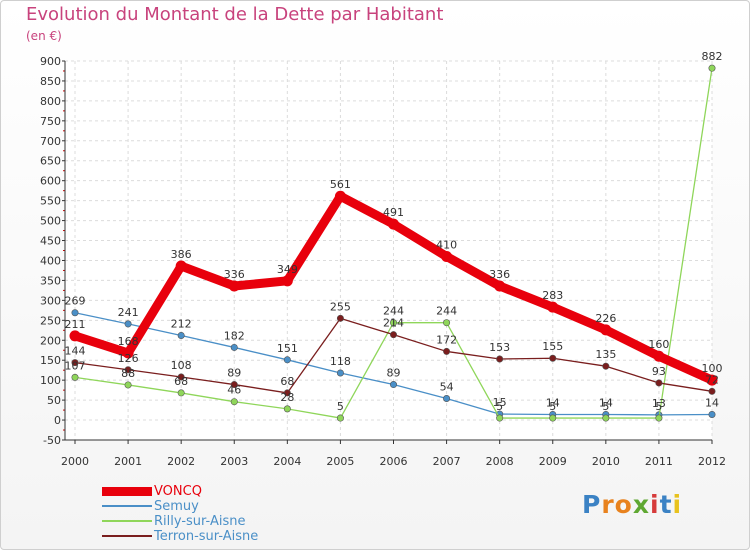 Image resolution: width=750 pixels, height=550 pixels. What do you see at coordinates (54, 400) in the screenshot?
I see `y-tick-label: 50` at bounding box center [54, 400].